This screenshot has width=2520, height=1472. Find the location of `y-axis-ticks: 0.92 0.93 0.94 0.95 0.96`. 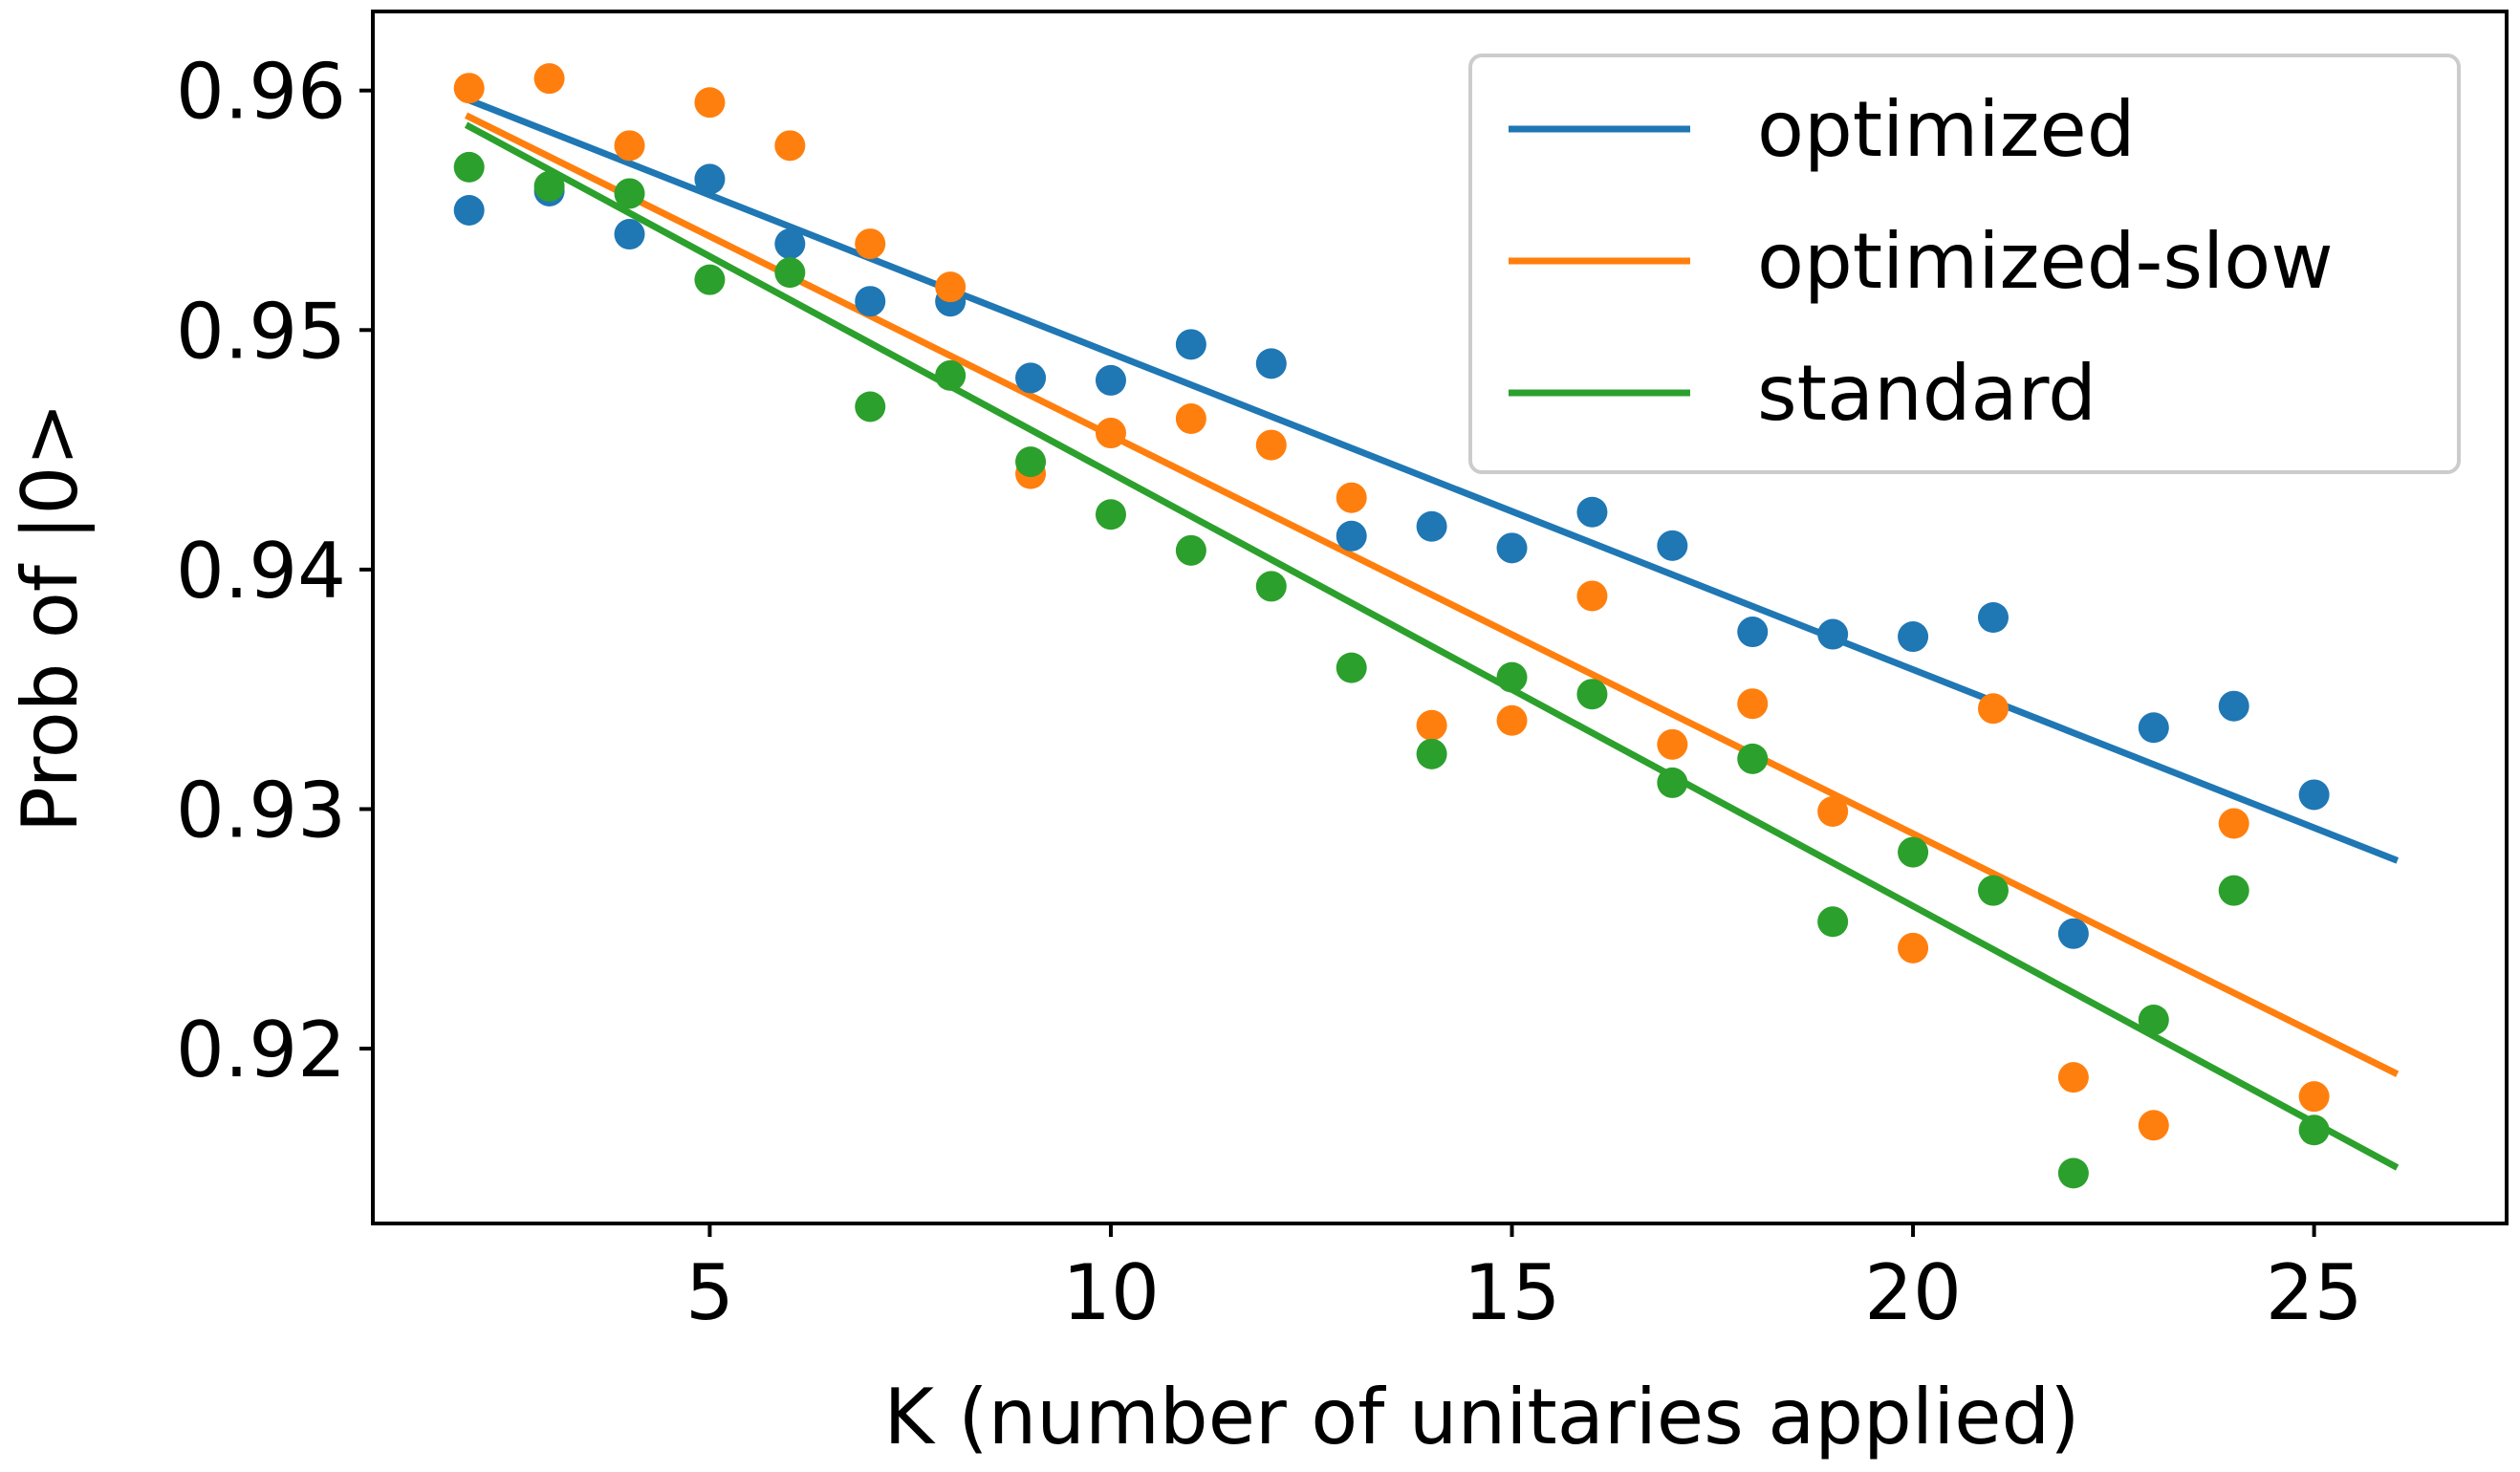

y-axis-ticks: 0.92 0.93 0.94 0.95 0.96 is located at coordinates (274, 571).